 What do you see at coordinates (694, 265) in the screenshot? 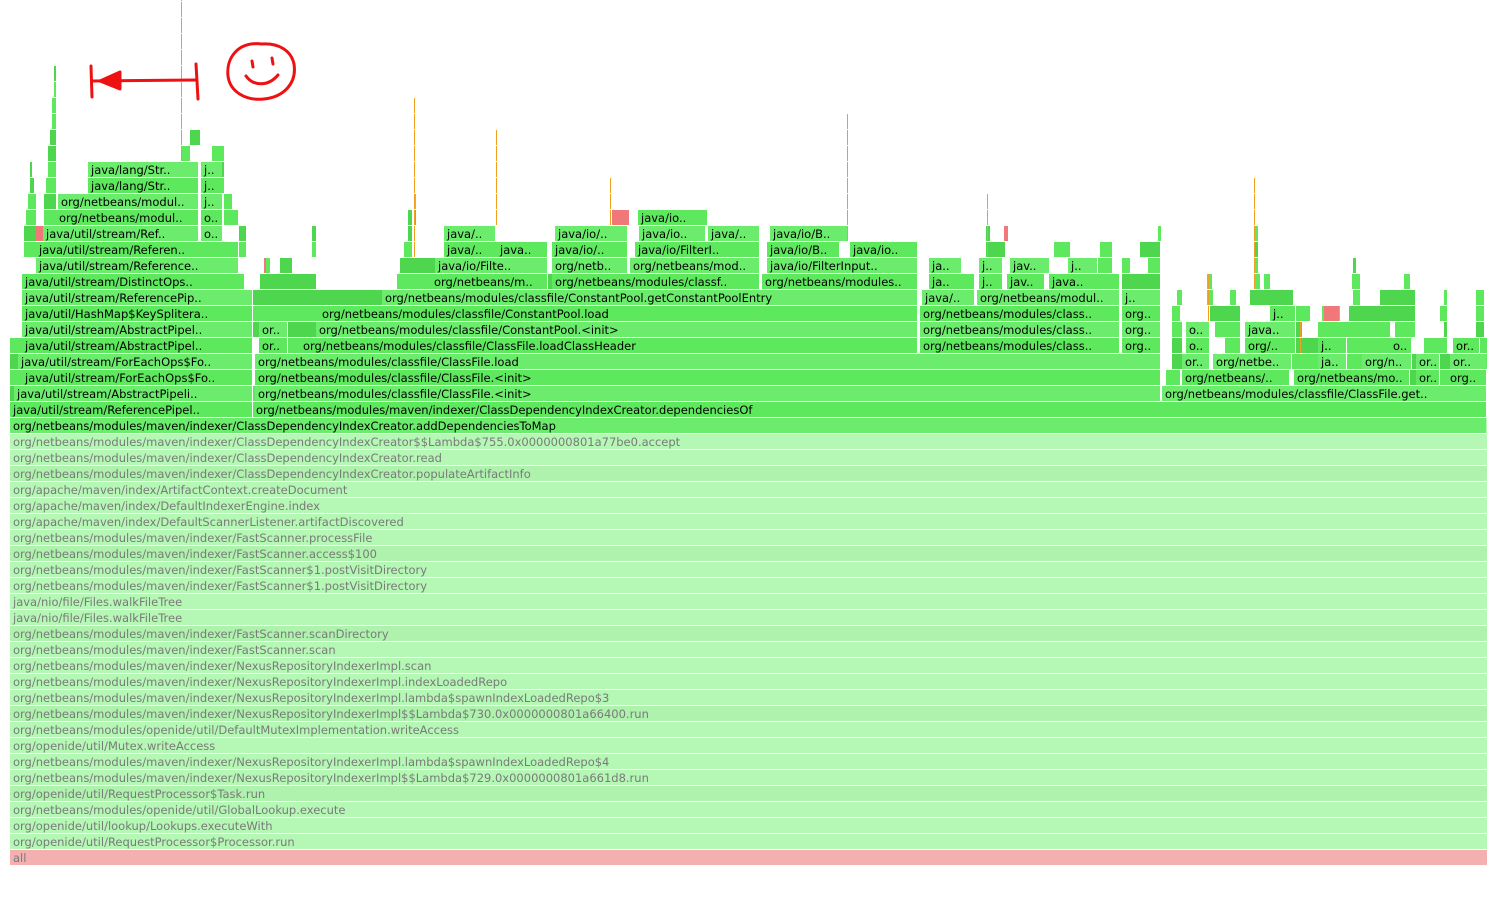
I see `frame-hot: org/netbeans/mod..` at bounding box center [694, 265].